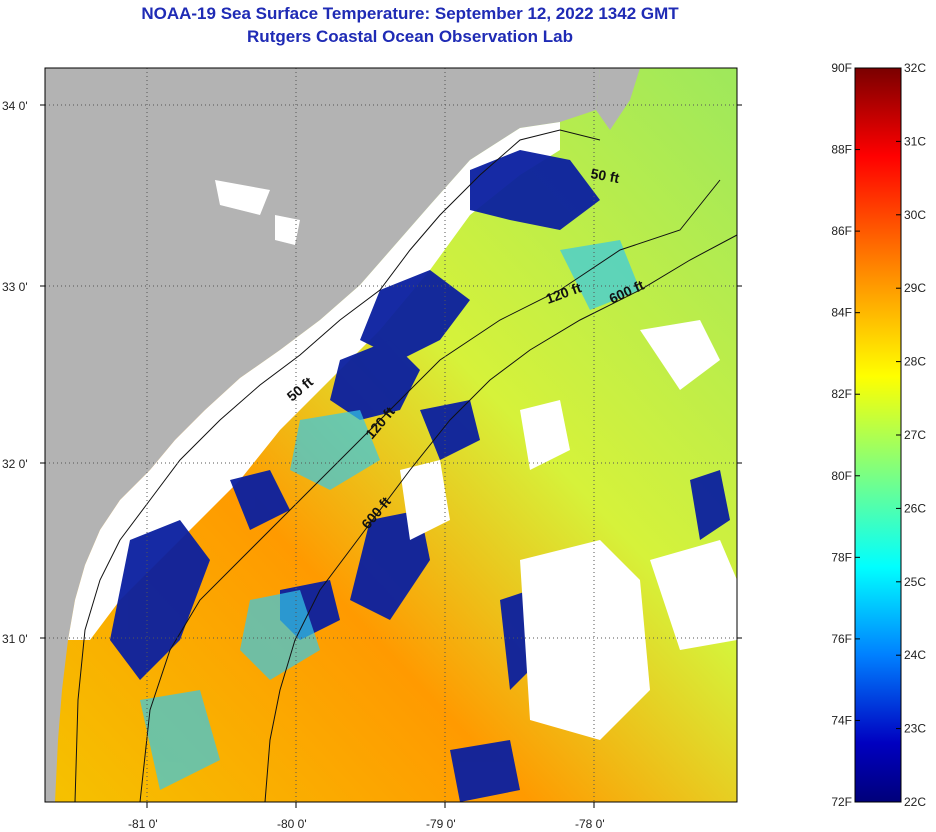 This screenshot has width=936, height=832. What do you see at coordinates (841, 68) in the screenshot?
I see `colorbar-label-f: 90F` at bounding box center [841, 68].